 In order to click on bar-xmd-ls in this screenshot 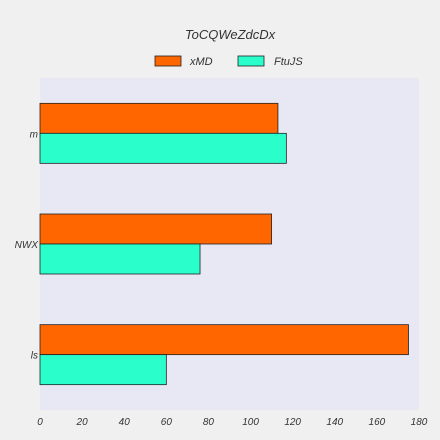, I will do `click(224, 340)`.